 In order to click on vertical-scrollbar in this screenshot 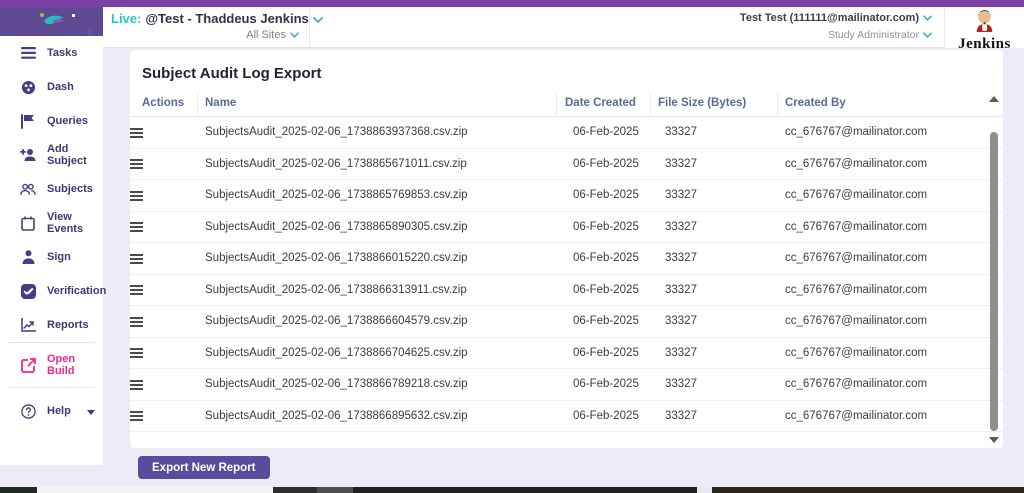, I will do `click(994, 269)`.